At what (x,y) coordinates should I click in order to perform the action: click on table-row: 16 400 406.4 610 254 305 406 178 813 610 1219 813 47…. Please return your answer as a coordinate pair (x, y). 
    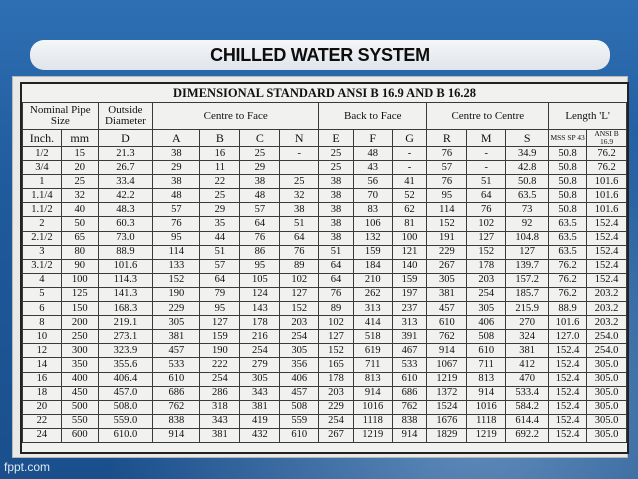
    Looking at the image, I should click on (324, 379).